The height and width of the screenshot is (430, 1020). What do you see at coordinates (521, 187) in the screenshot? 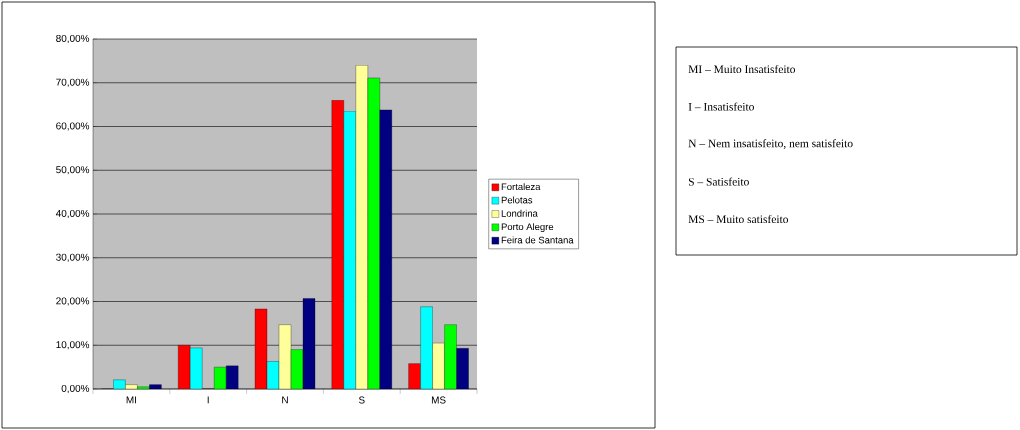
I see `legend-label: Fortaleza` at bounding box center [521, 187].